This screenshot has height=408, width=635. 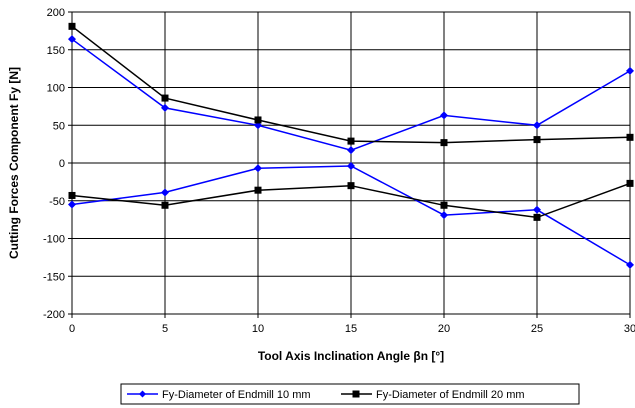 I want to click on y-tick-labels: 200 150 100 50 0 -50 -100 -150 -200, so click(x=54, y=164).